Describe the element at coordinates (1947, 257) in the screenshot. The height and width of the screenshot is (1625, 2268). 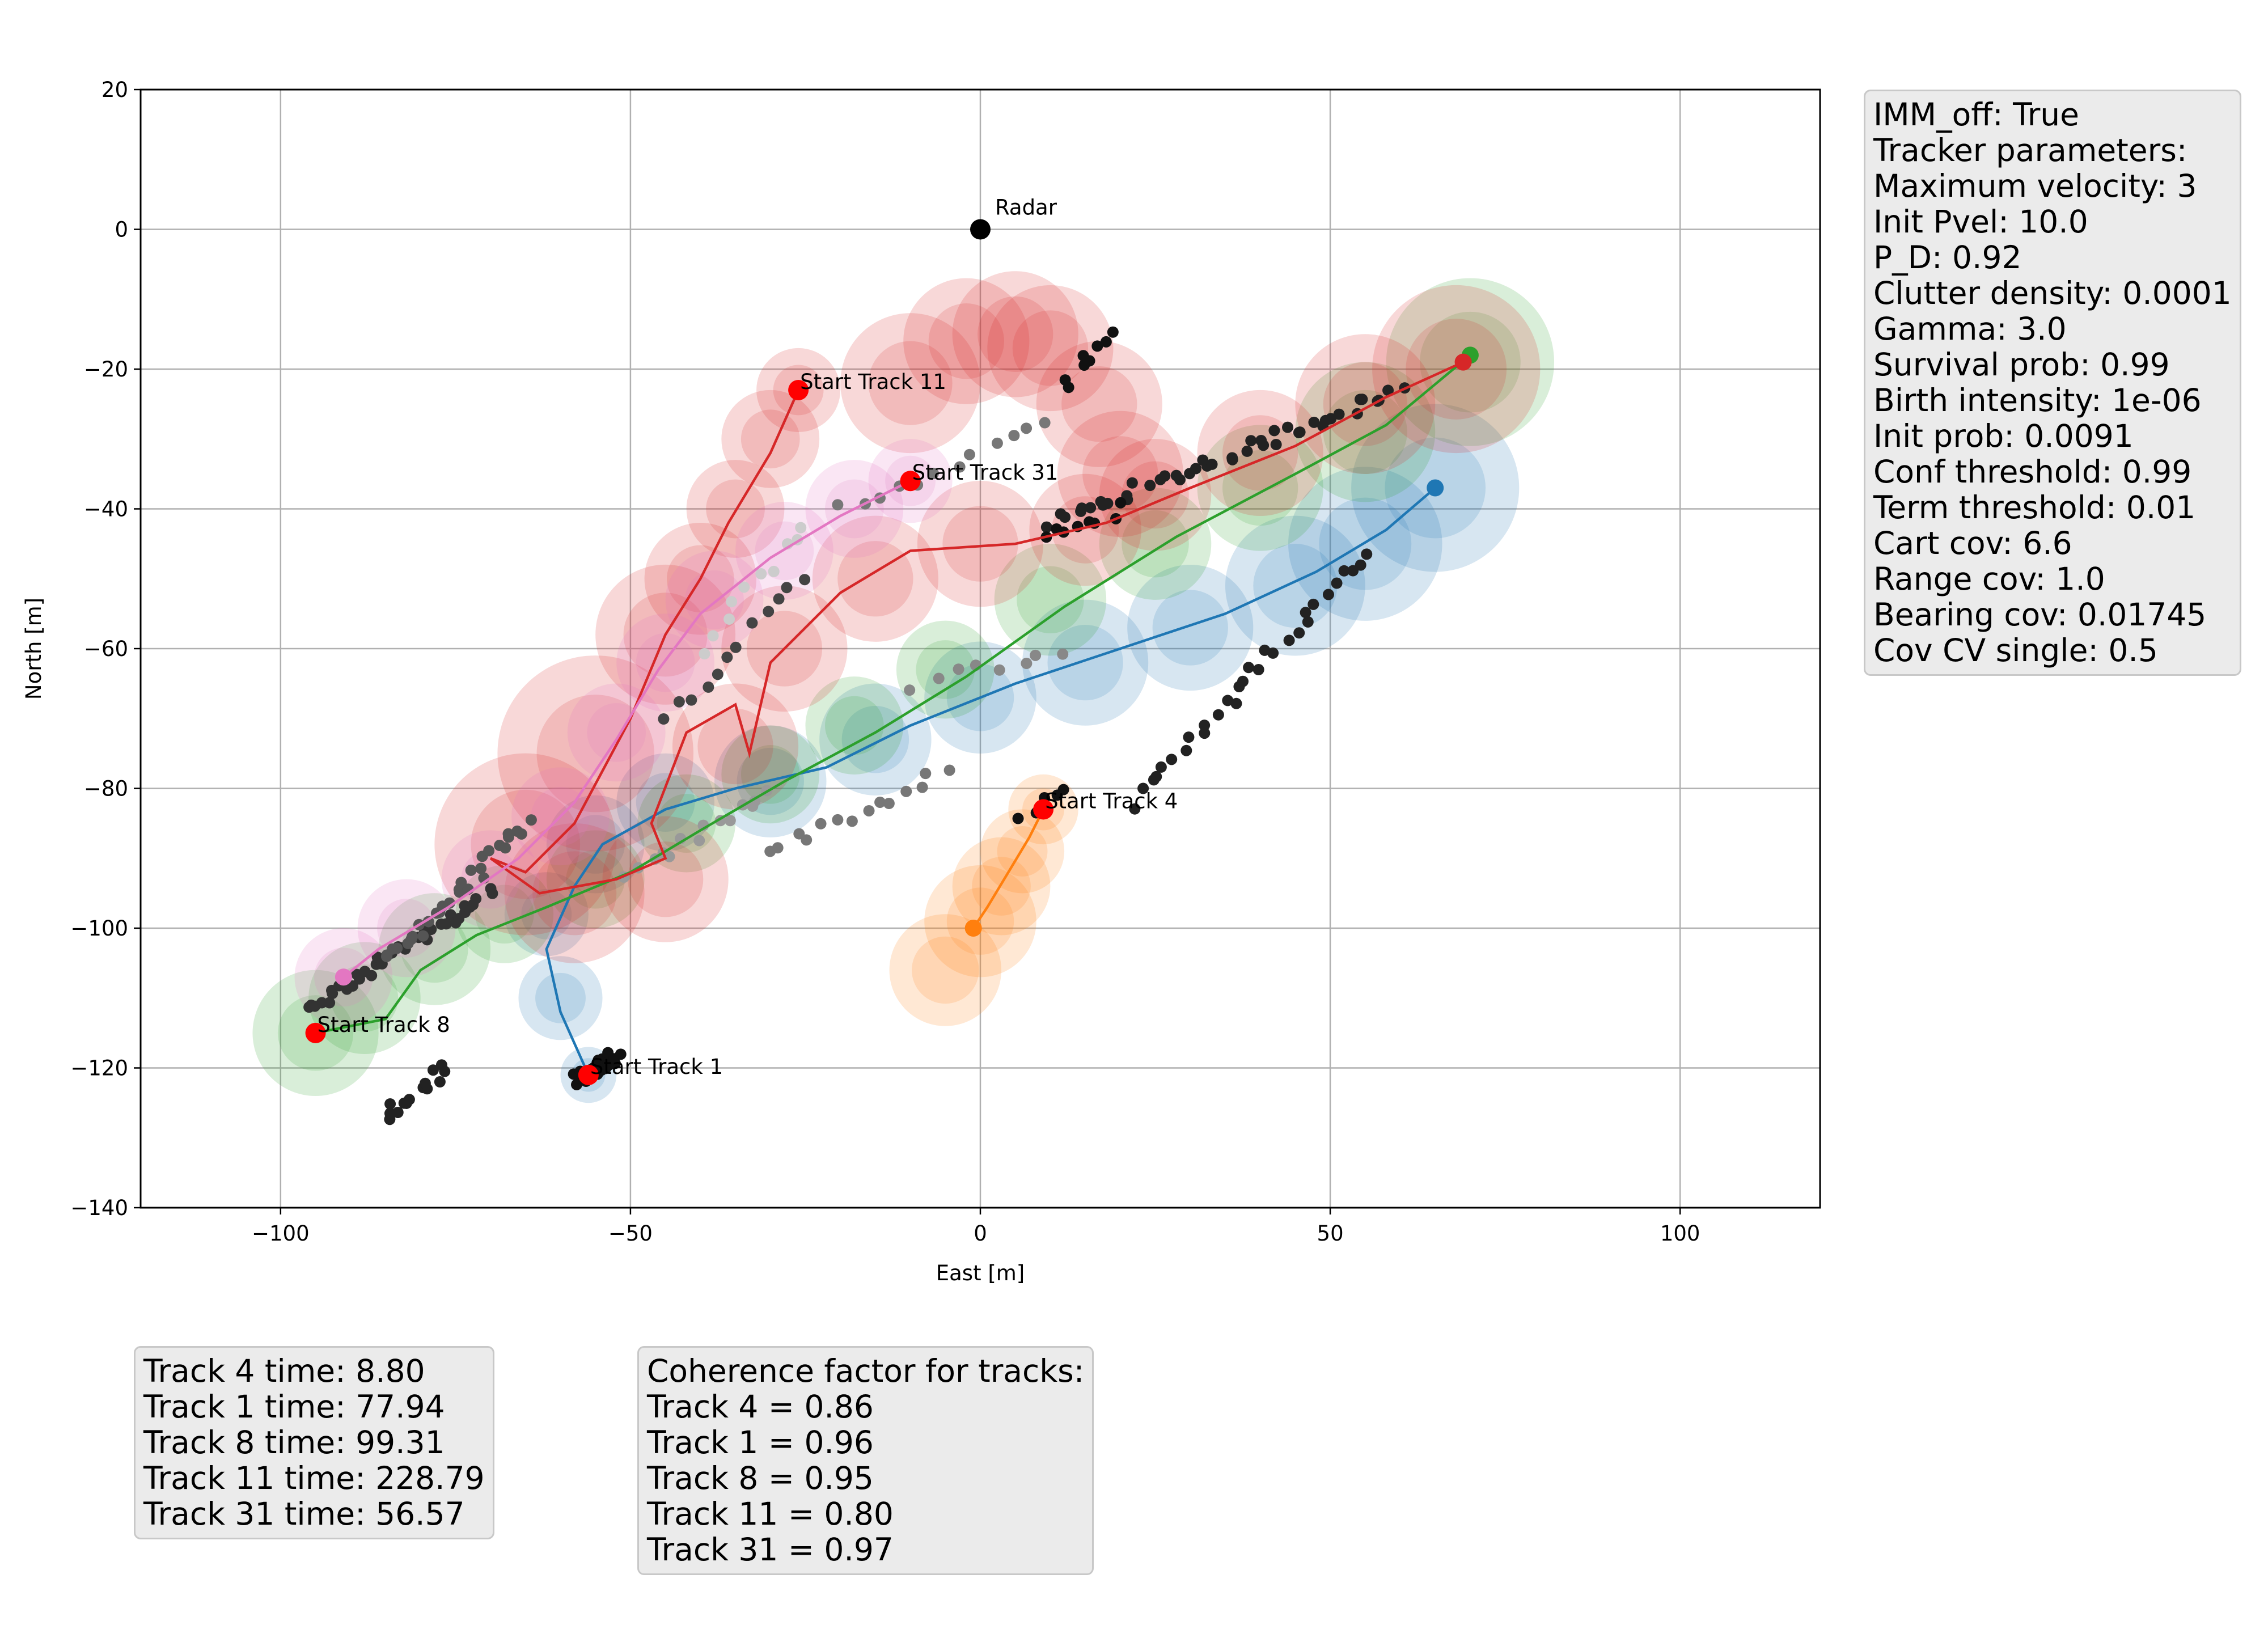
I see `parameter-line: P_D: 0.92` at that location.